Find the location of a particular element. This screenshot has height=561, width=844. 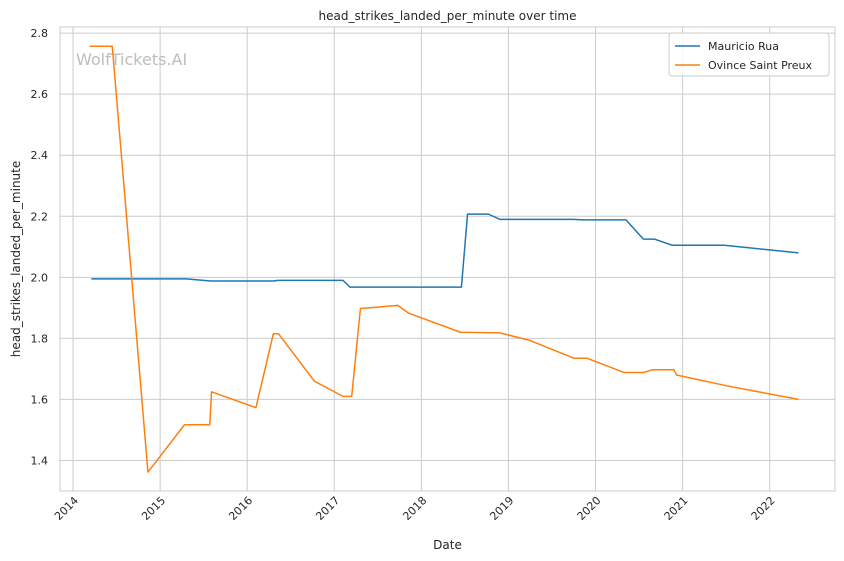

x-tick-labels: 2014 2015 2016 2017 2018 2019 2020 2021 2022 is located at coordinates (415, 508).